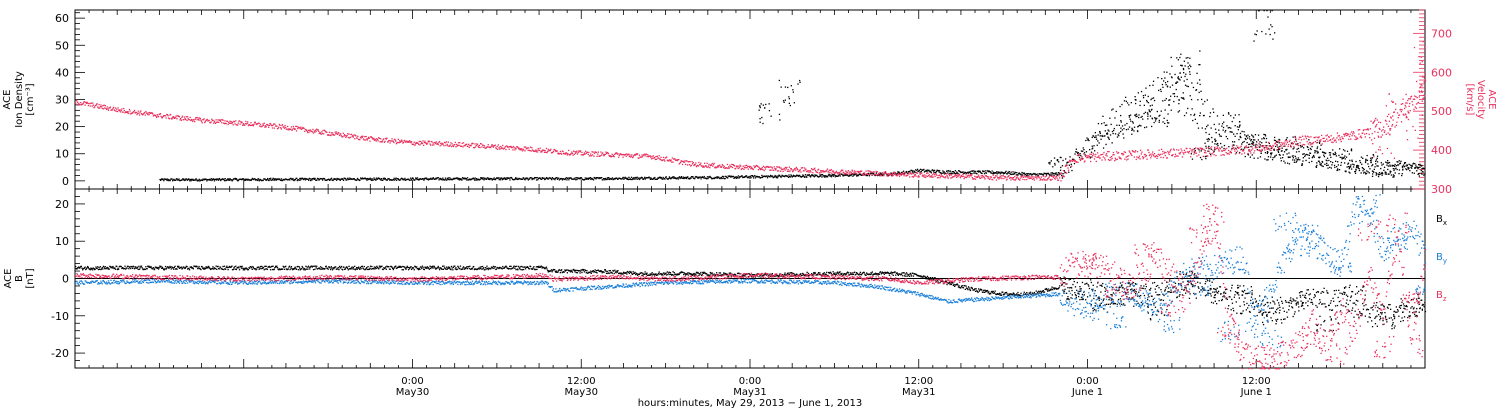 Image resolution: width=1500 pixels, height=414 pixels. What do you see at coordinates (62, 241) in the screenshot?
I see `y-tick-label-left: 10` at bounding box center [62, 241].